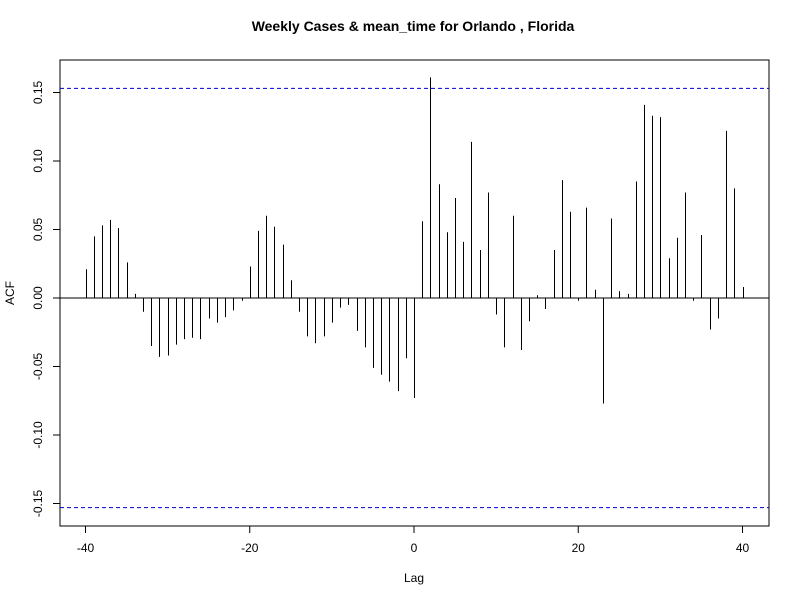 The width and height of the screenshot is (800, 600). Describe the element at coordinates (38, 298) in the screenshot. I see `y-tick-label: 0.00` at that location.